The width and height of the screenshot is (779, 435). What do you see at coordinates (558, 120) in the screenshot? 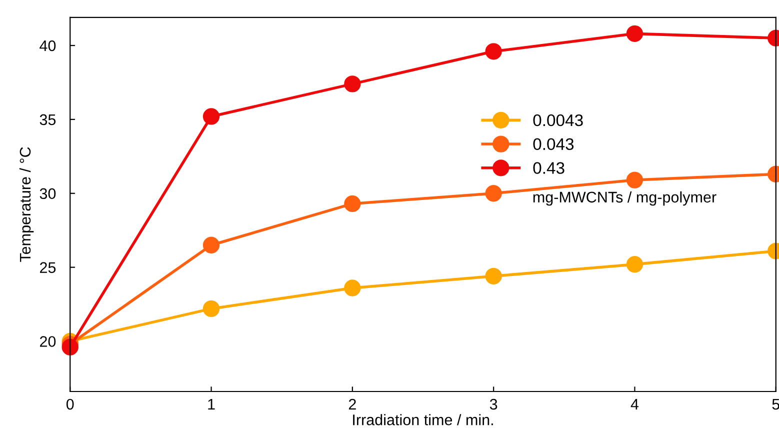
I see `legend-label: 0.0043` at bounding box center [558, 120].